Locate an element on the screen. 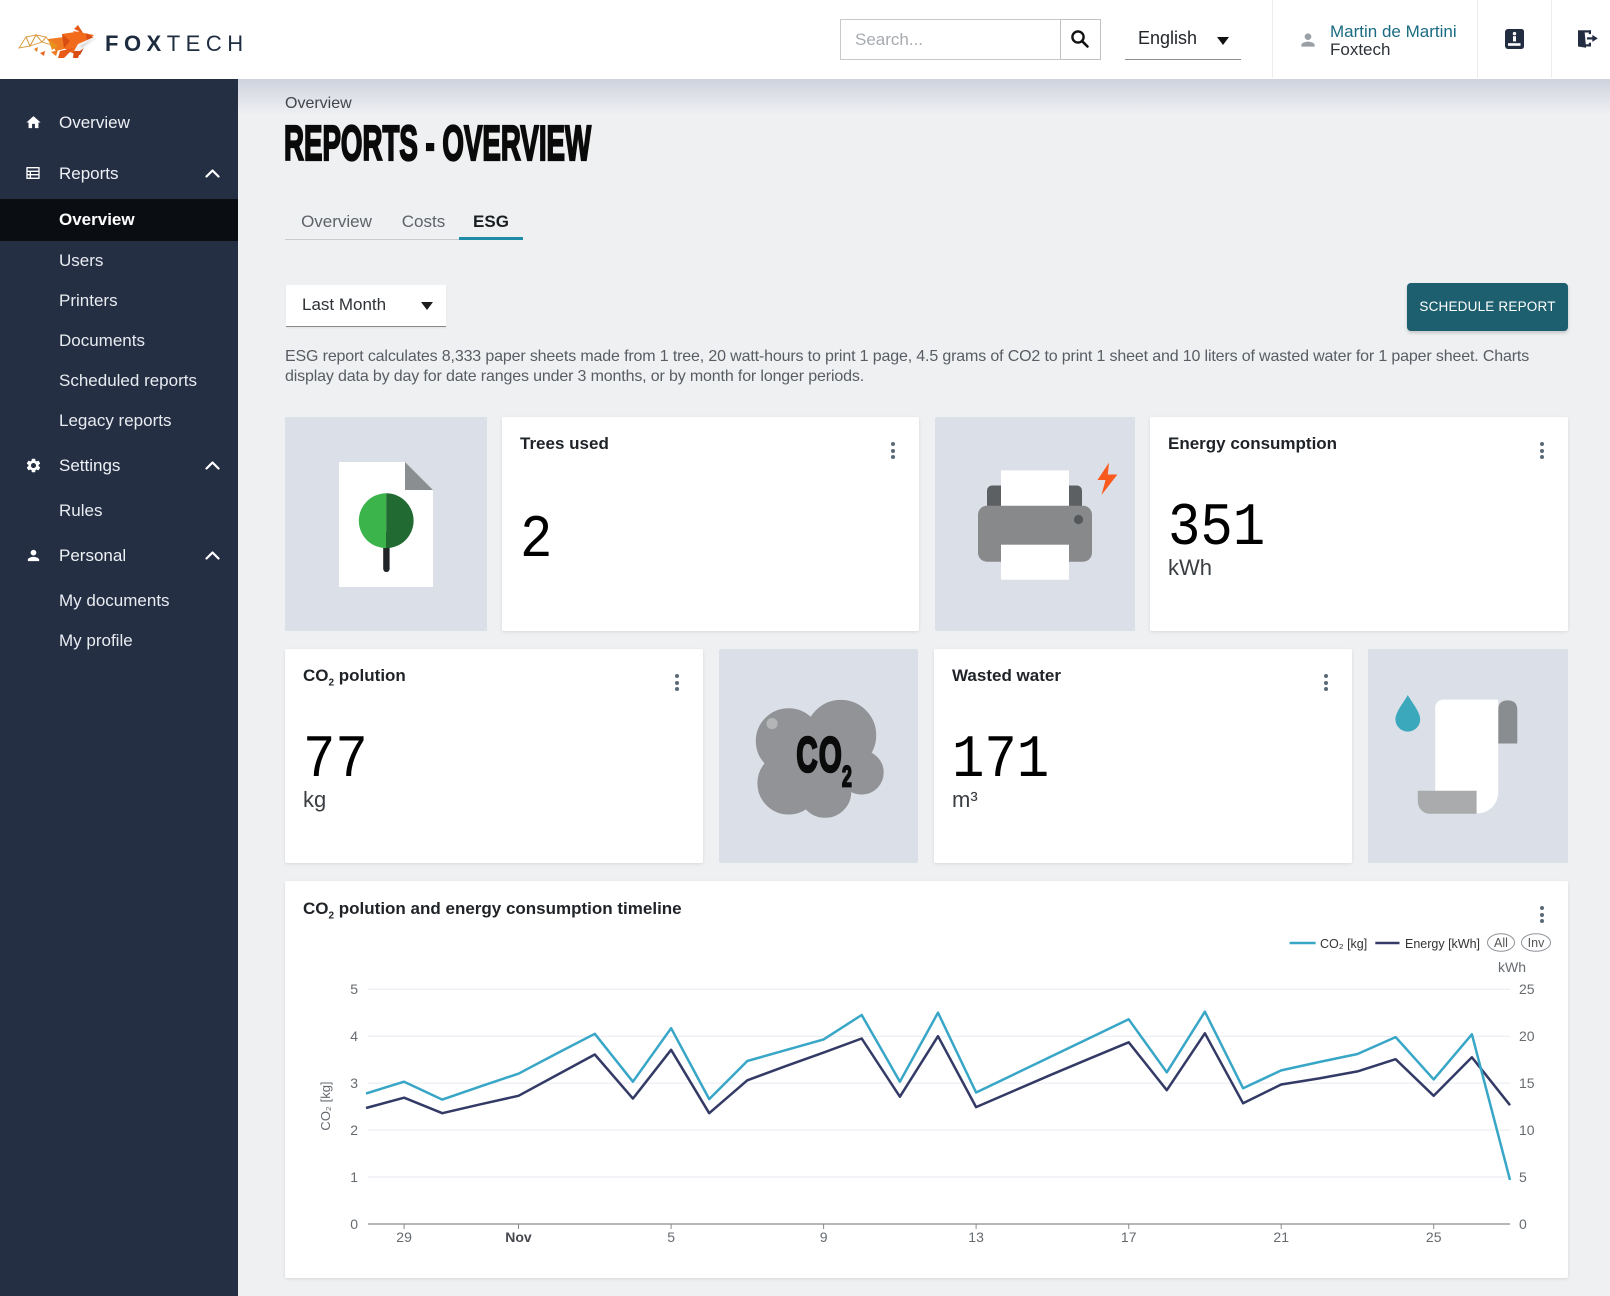 This screenshot has width=1610, height=1296. svg-text: 15 is located at coordinates (1527, 1083).